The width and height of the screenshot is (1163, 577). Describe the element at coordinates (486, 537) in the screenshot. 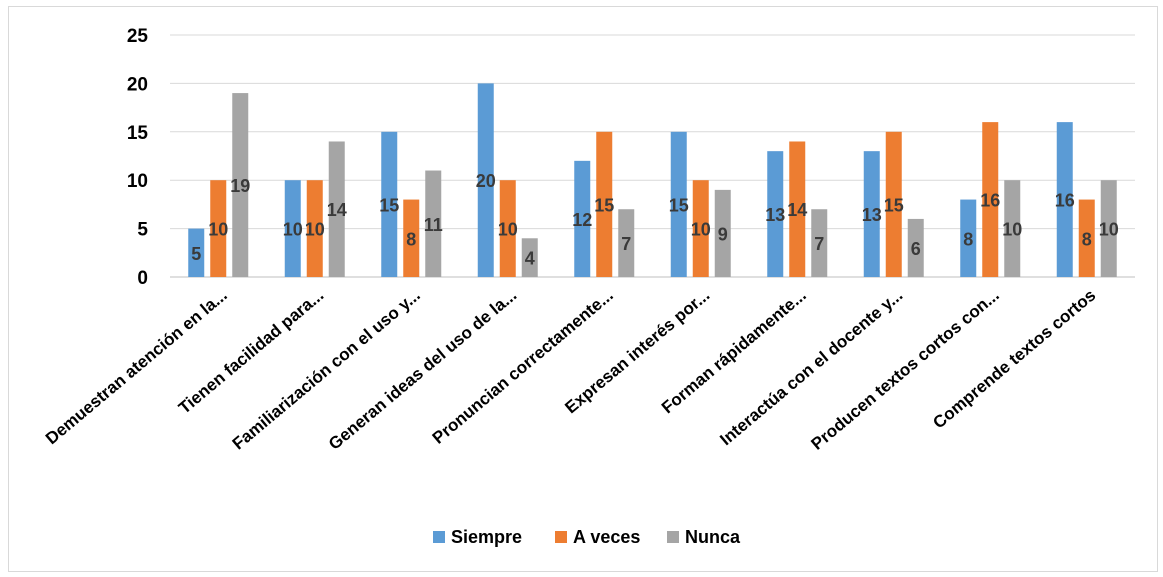

I see `legend-label: Siempre` at that location.